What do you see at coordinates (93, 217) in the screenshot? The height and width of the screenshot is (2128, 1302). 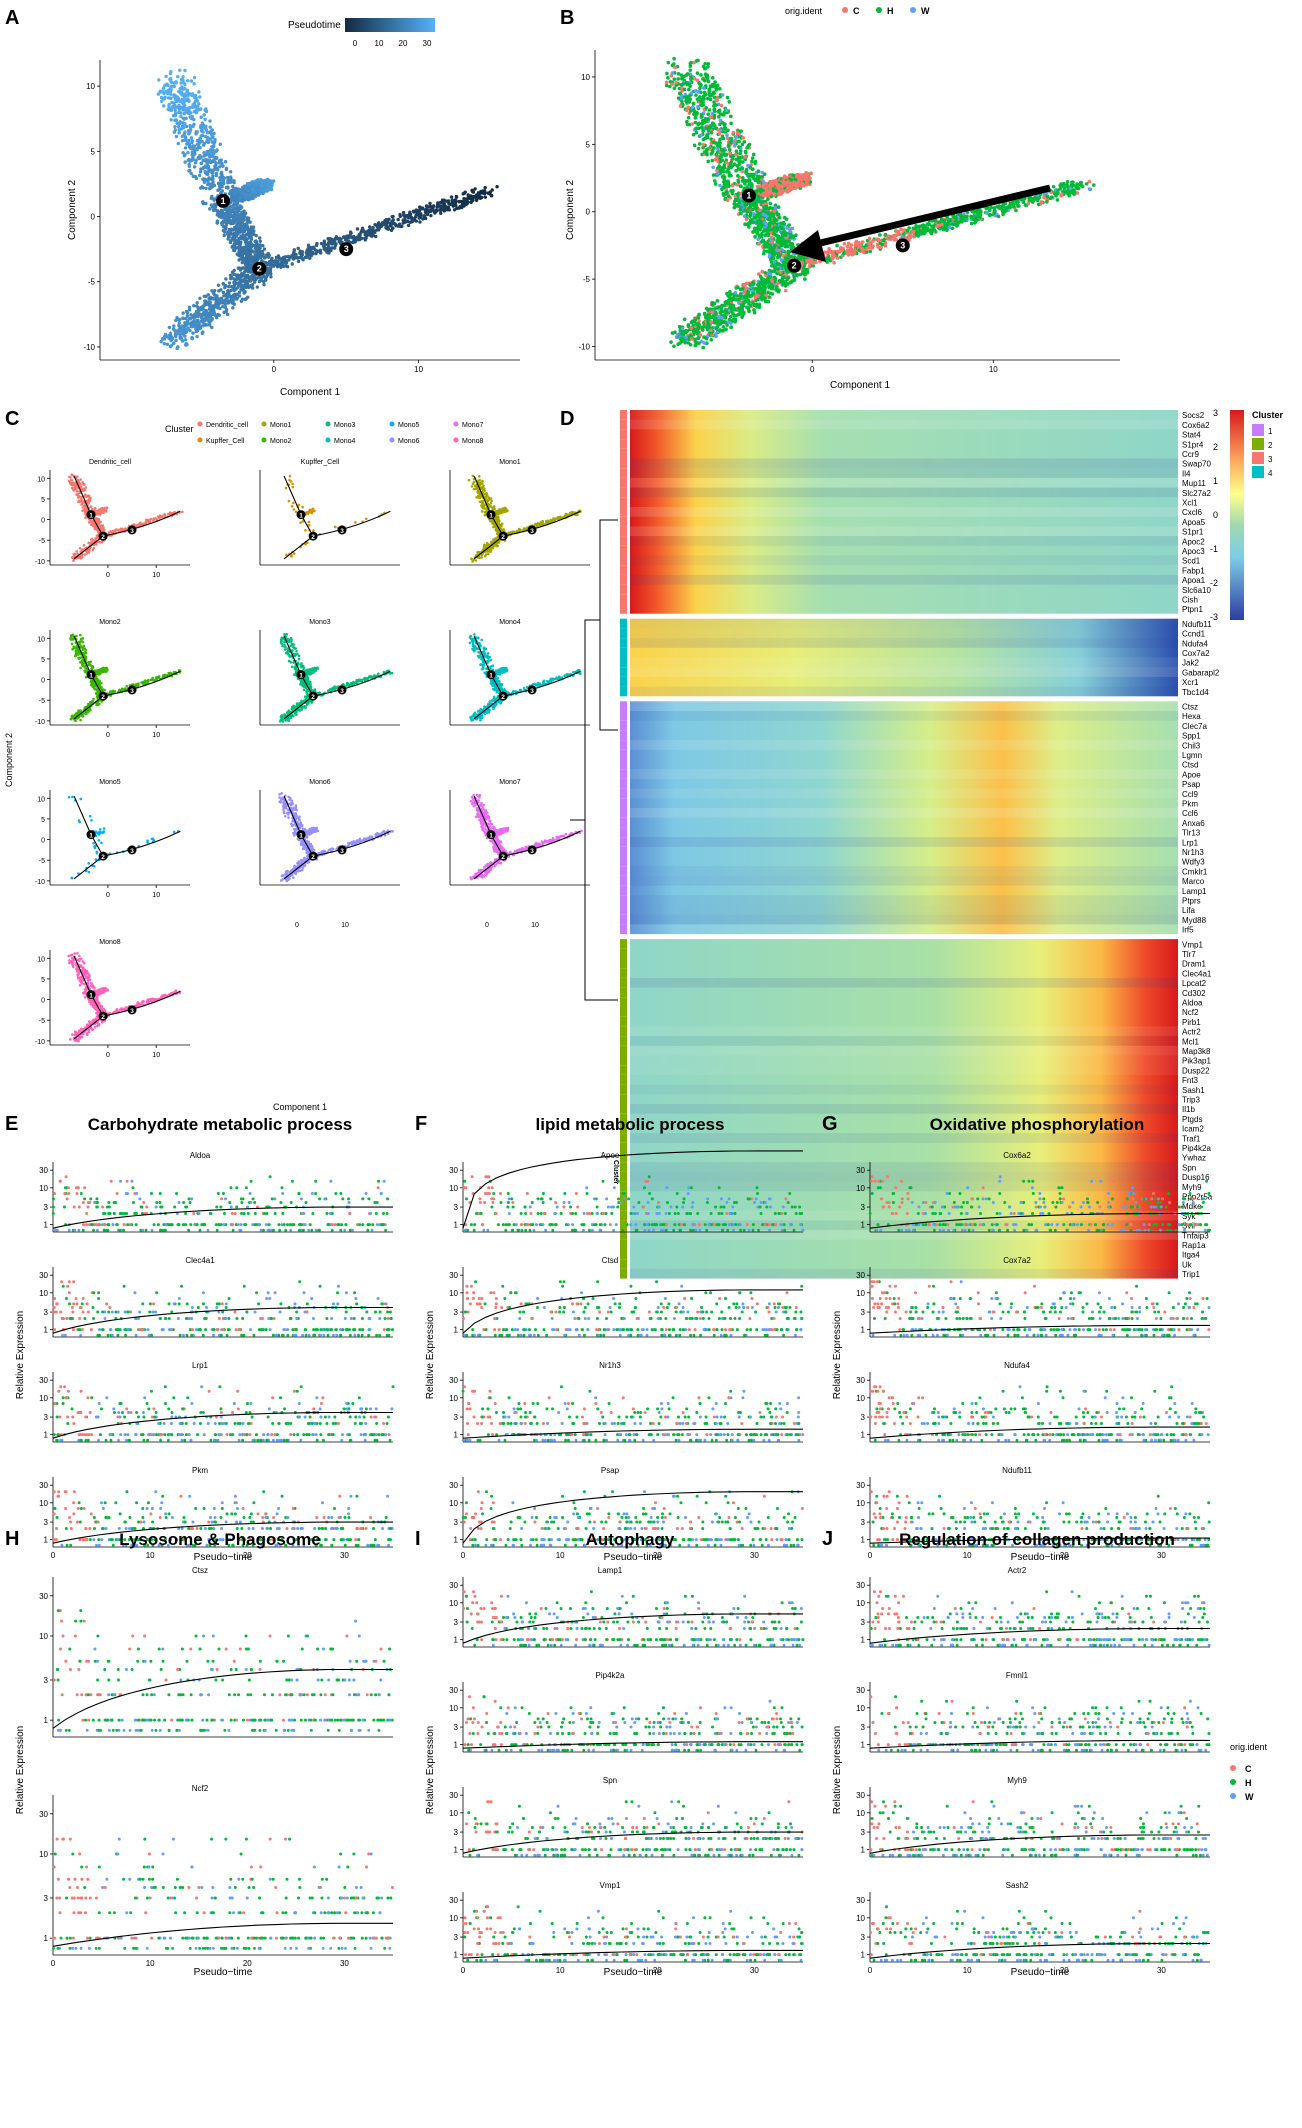 I see `y-tick-label: 0` at bounding box center [93, 217].